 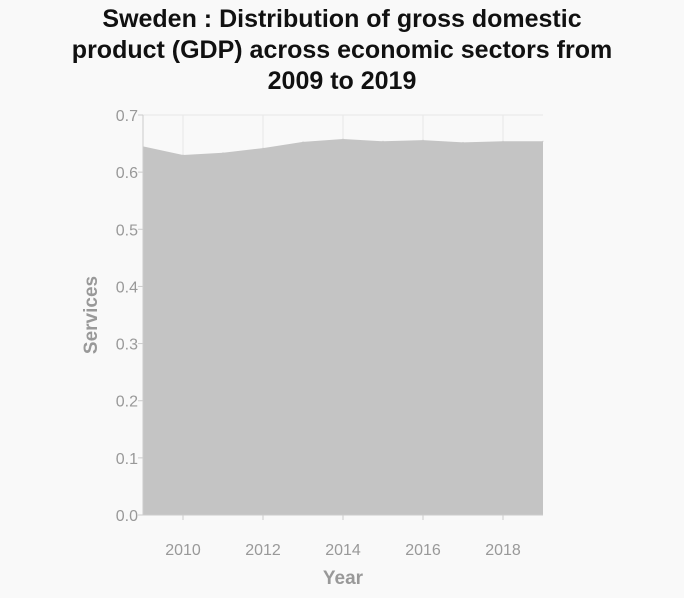 What do you see at coordinates (91, 315) in the screenshot?
I see `y-axis-label: Services` at bounding box center [91, 315].